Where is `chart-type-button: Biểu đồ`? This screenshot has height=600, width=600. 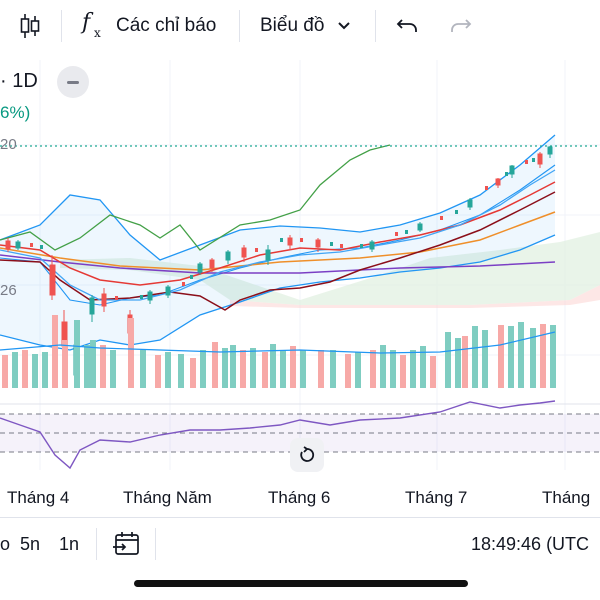
chart-type-button: Biểu đồ is located at coordinates (292, 25).